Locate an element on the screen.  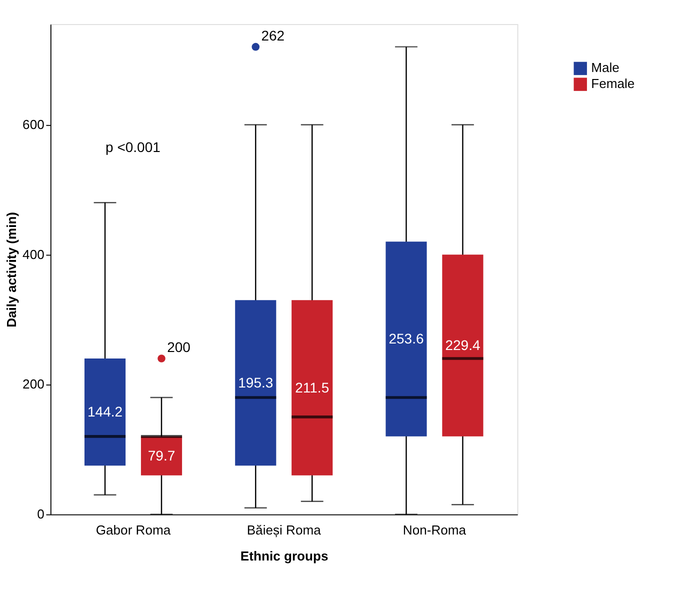
x-axis-title: Ethnic groups is located at coordinates (284, 556).